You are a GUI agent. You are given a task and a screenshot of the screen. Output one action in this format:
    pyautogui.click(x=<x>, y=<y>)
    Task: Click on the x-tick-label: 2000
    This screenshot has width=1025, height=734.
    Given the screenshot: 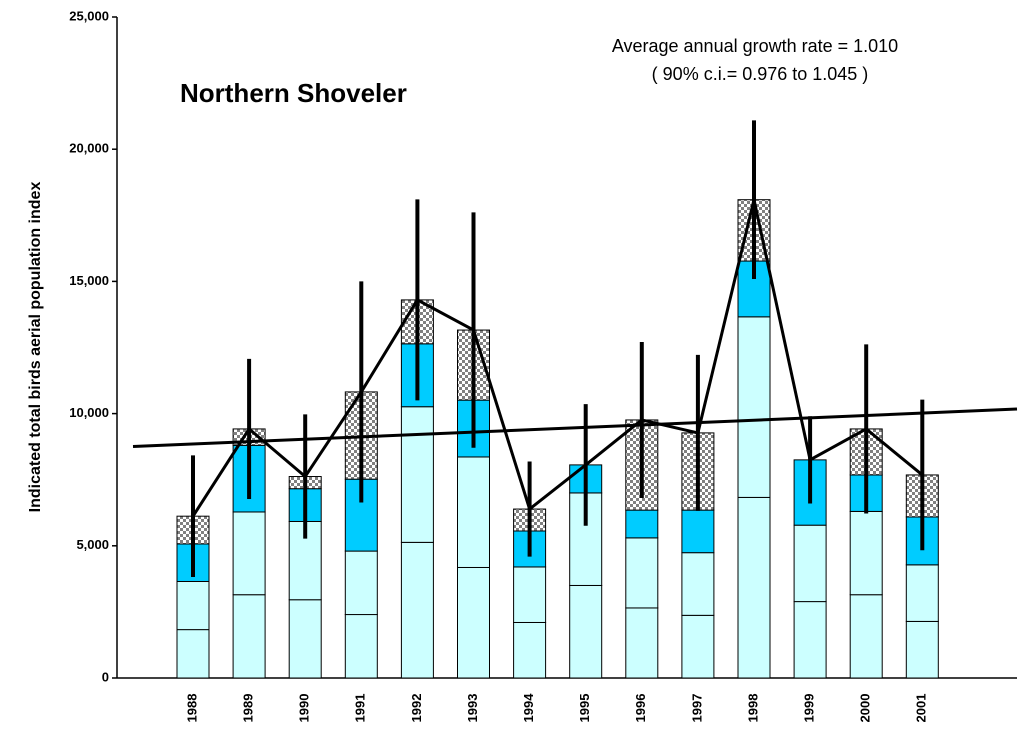 What is the action you would take?
    pyautogui.click(x=865, y=708)
    